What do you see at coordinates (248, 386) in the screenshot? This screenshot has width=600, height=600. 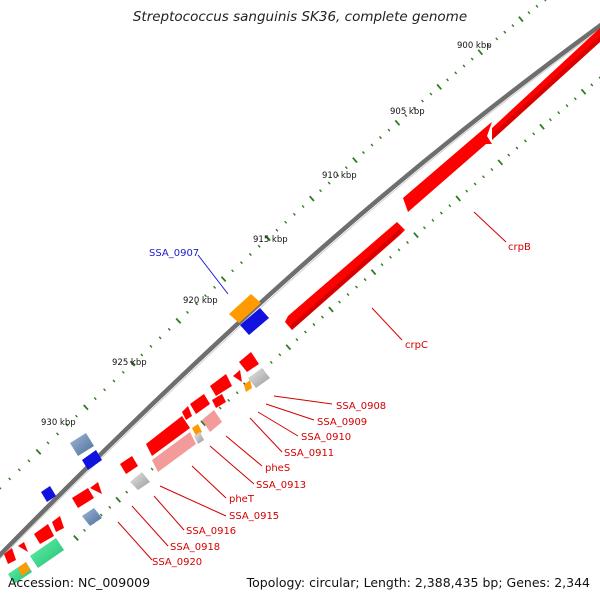 I see `gene-orange-small` at bounding box center [248, 386].